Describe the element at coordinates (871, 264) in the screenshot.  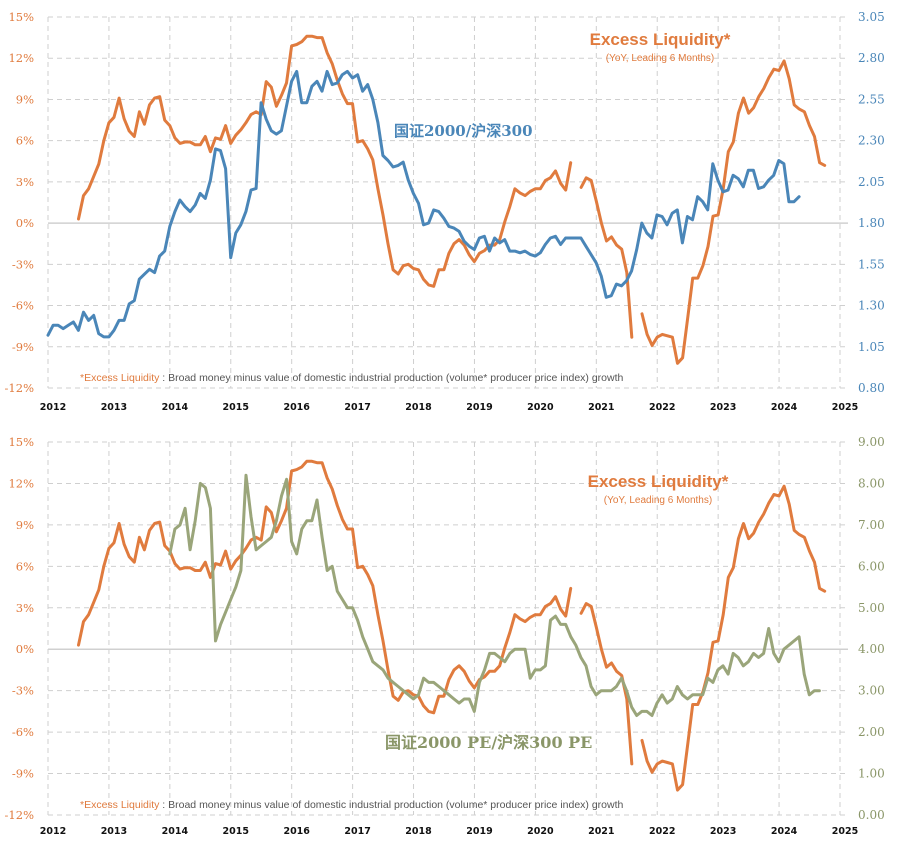
I see `y-right-tick-label: 1.55` at that location.